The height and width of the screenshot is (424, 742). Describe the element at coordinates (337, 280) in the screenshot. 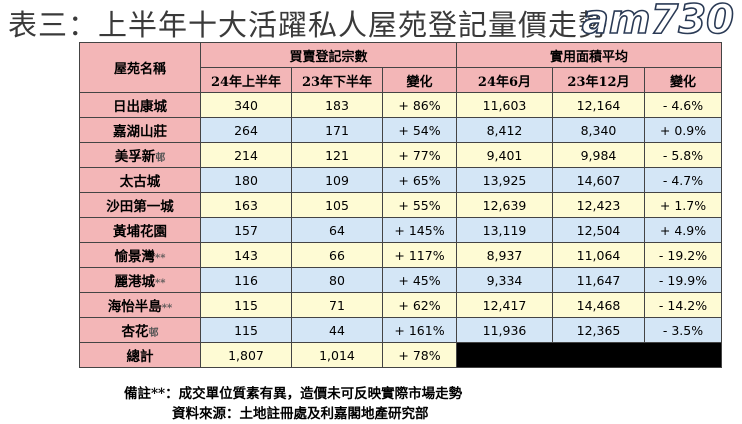

I see `vol-h2-23-cell: 80` at that location.